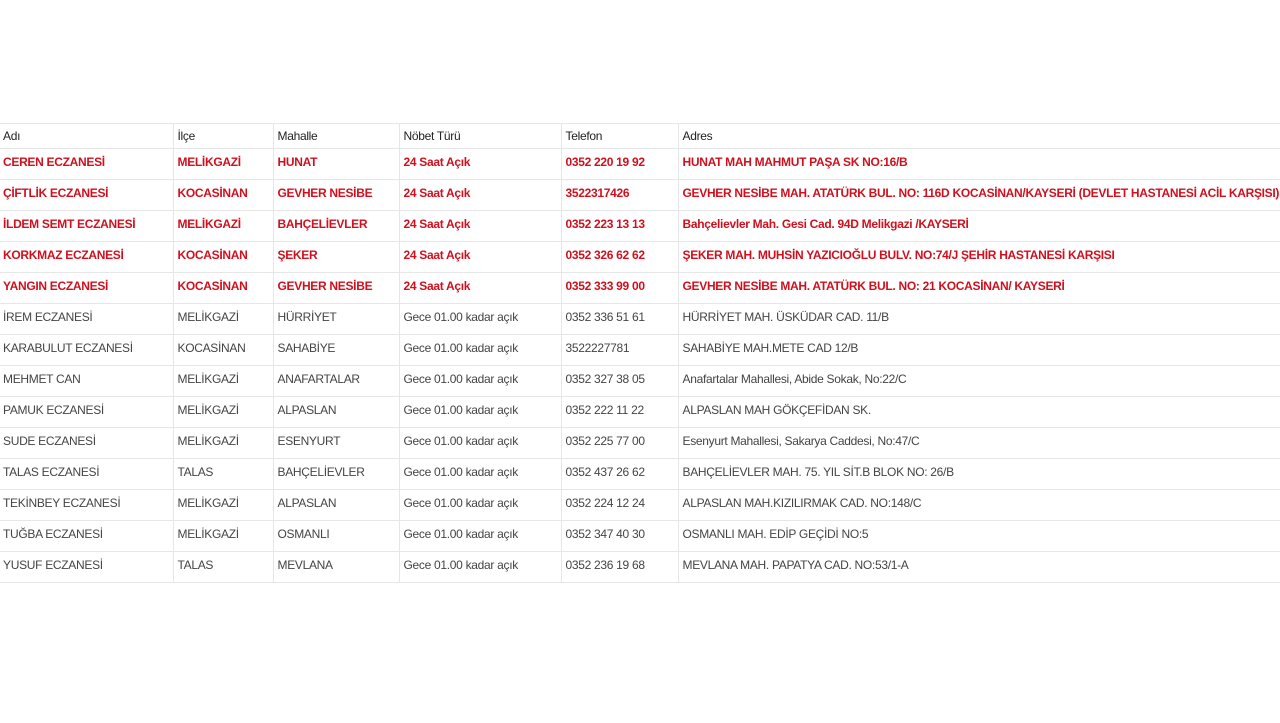 The image size is (1280, 723). I want to click on cell-name: CEREN ECZANESİ, so click(86, 164).